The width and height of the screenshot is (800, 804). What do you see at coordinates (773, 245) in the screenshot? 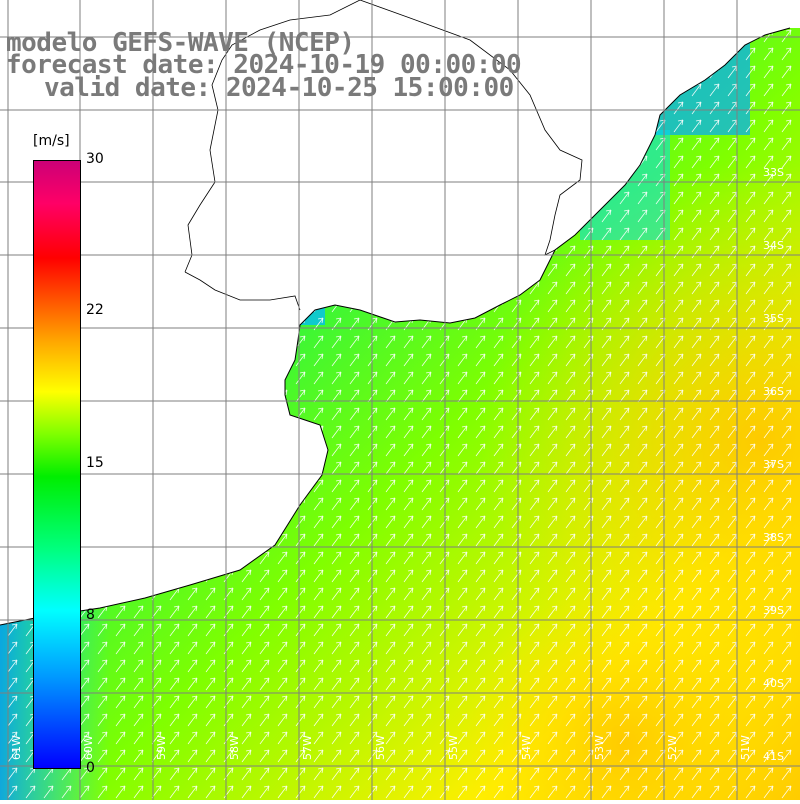
I see `latitude-label: 34S` at bounding box center [773, 245].